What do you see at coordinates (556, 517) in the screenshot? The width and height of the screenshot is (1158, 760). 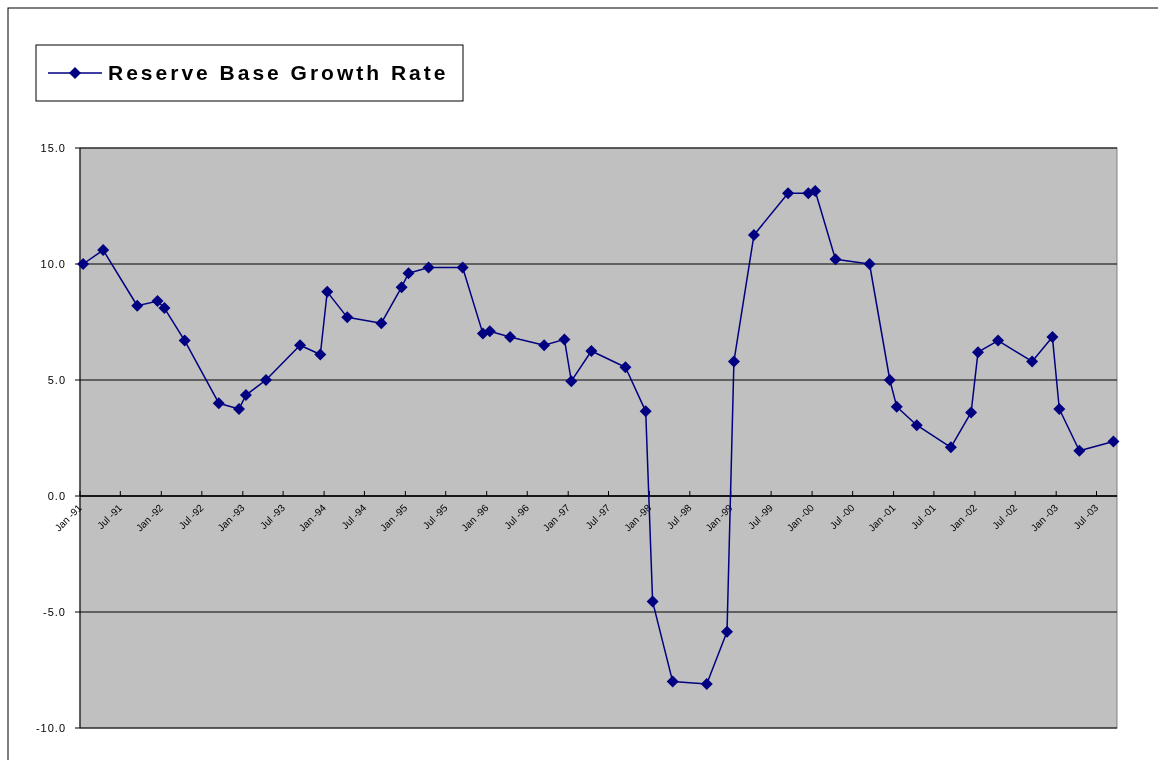 I see `x-tick-label: Jan -97` at bounding box center [556, 517].